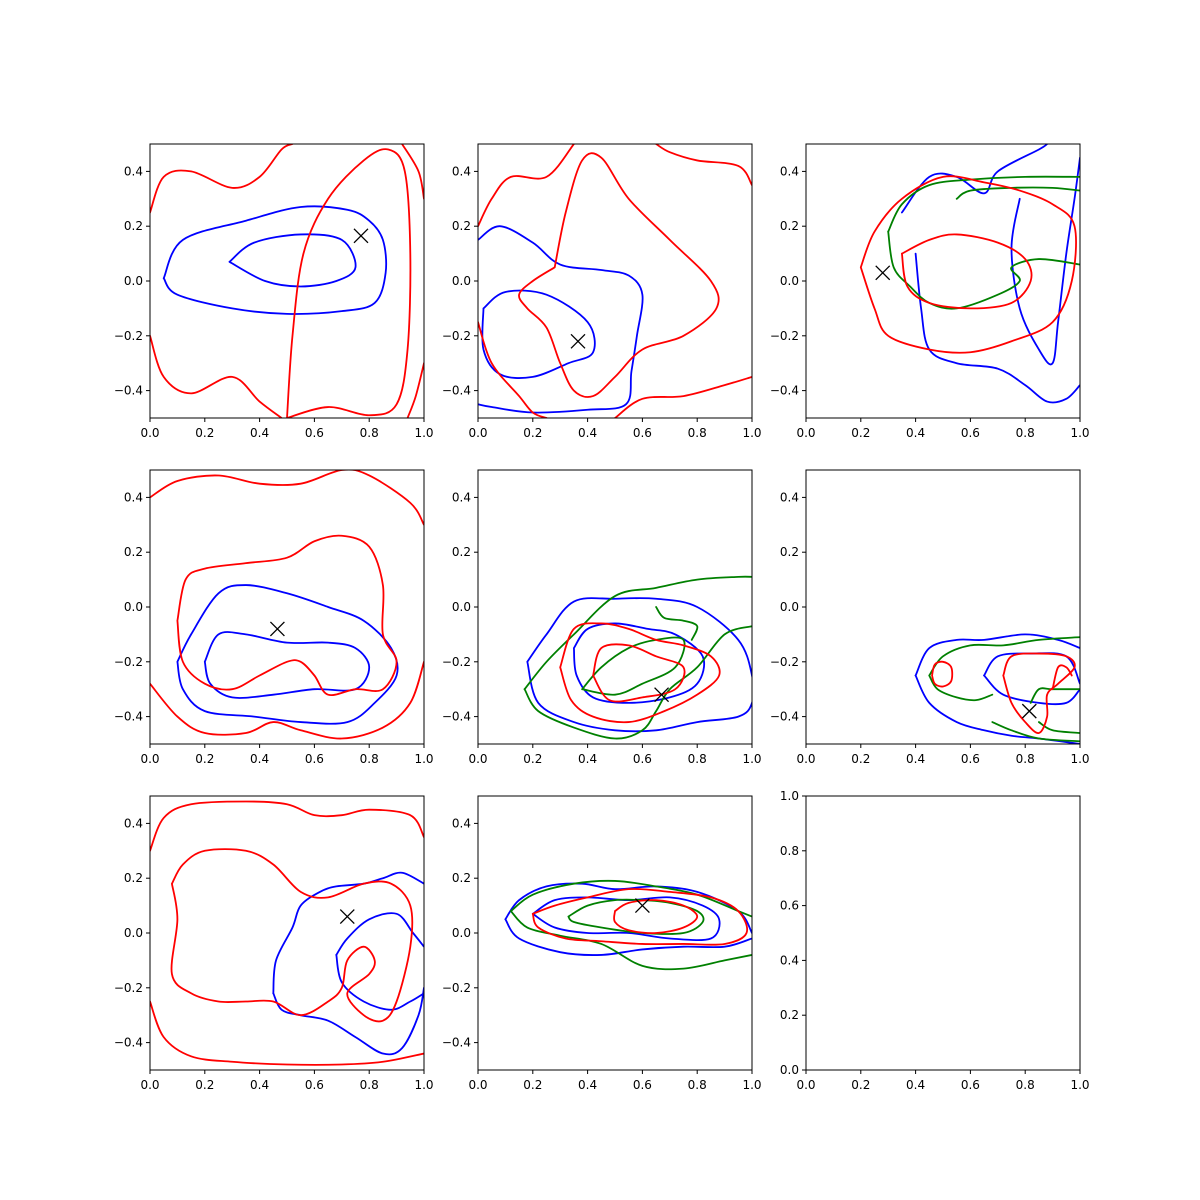 The image size is (1200, 1200). I want to click on subplot-3: 0.0 0.2 0.4 0.6 0.8 1.0 −0.4 −0.2 0.0 0.2 0.4, so click(930, 291).